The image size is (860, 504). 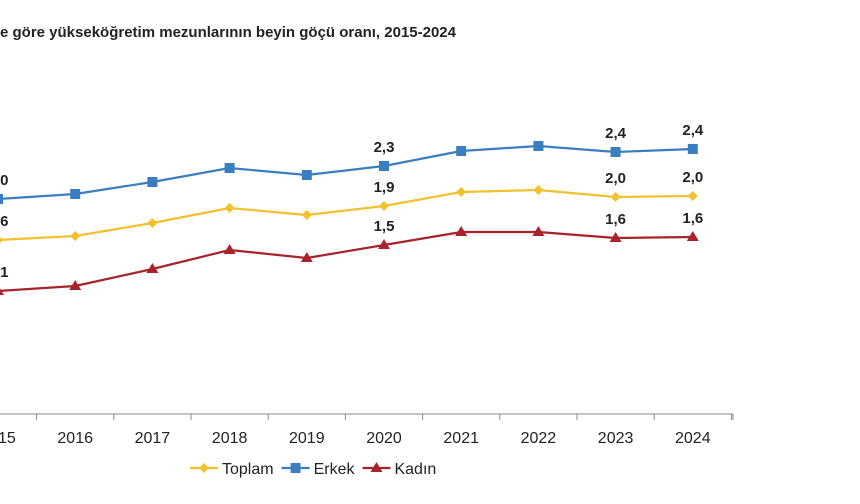 What do you see at coordinates (539, 438) in the screenshot?
I see `x-tick-label: 2022` at bounding box center [539, 438].